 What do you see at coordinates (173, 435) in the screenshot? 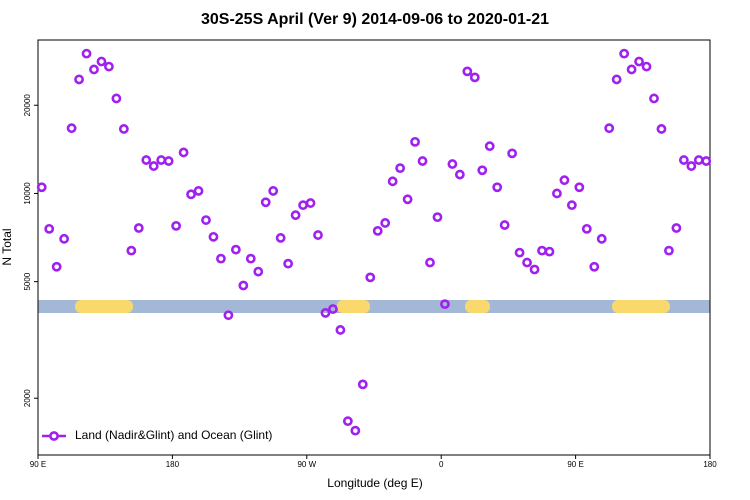
I see `legend-label: Land (Nadir&Glint) and Ocean (Glint)` at bounding box center [173, 435].